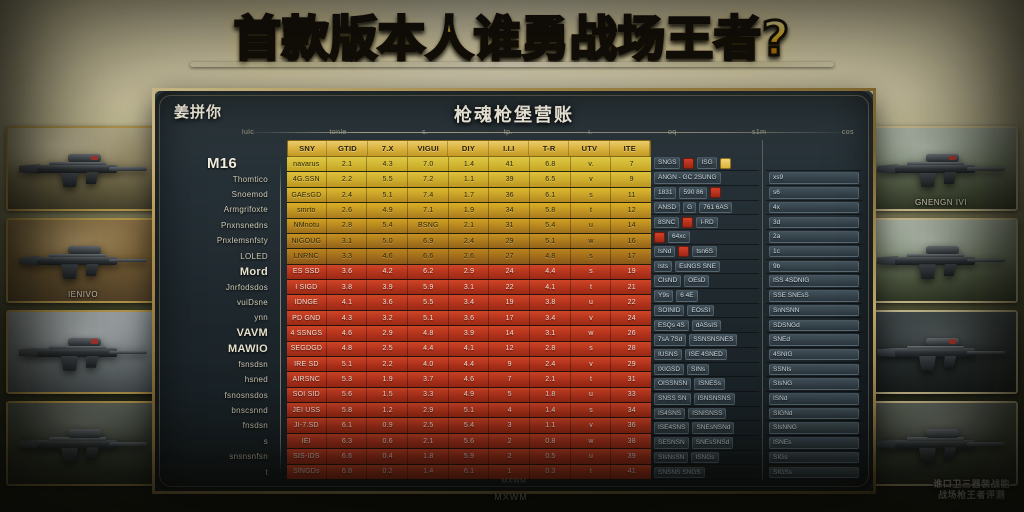 This screenshot has width=1024, height=512. What do you see at coordinates (697, 281) in the screenshot?
I see `note-chip: OEsD` at bounding box center [697, 281].